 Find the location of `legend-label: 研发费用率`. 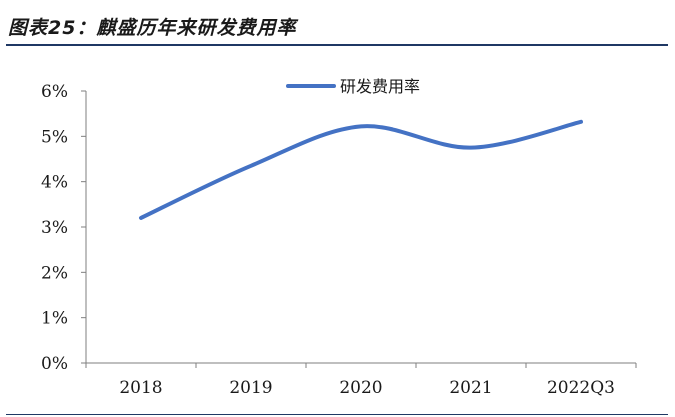

legend-label: 研发费用率 is located at coordinates (380, 86).